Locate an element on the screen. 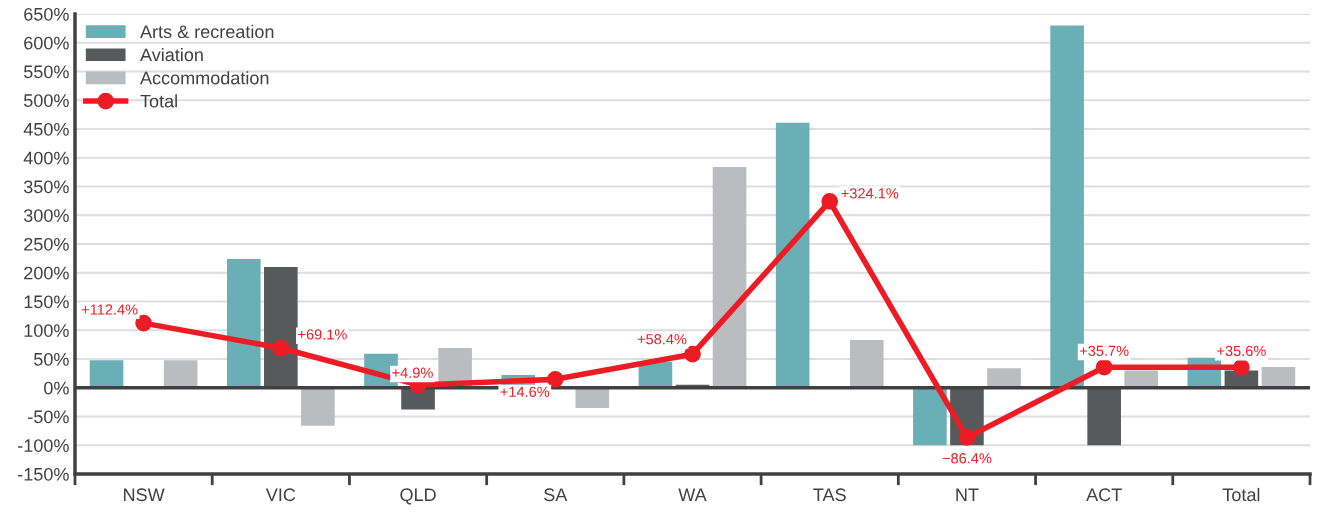  y-tick-label: 400% is located at coordinates (46, 158).